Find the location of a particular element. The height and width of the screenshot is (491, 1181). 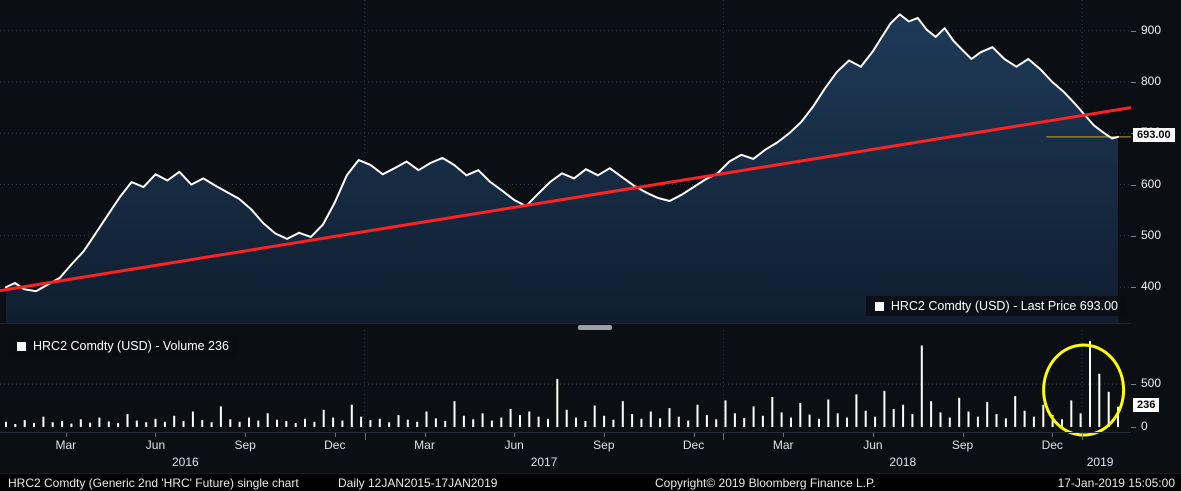

month-tick-label: Dec is located at coordinates (1052, 445).